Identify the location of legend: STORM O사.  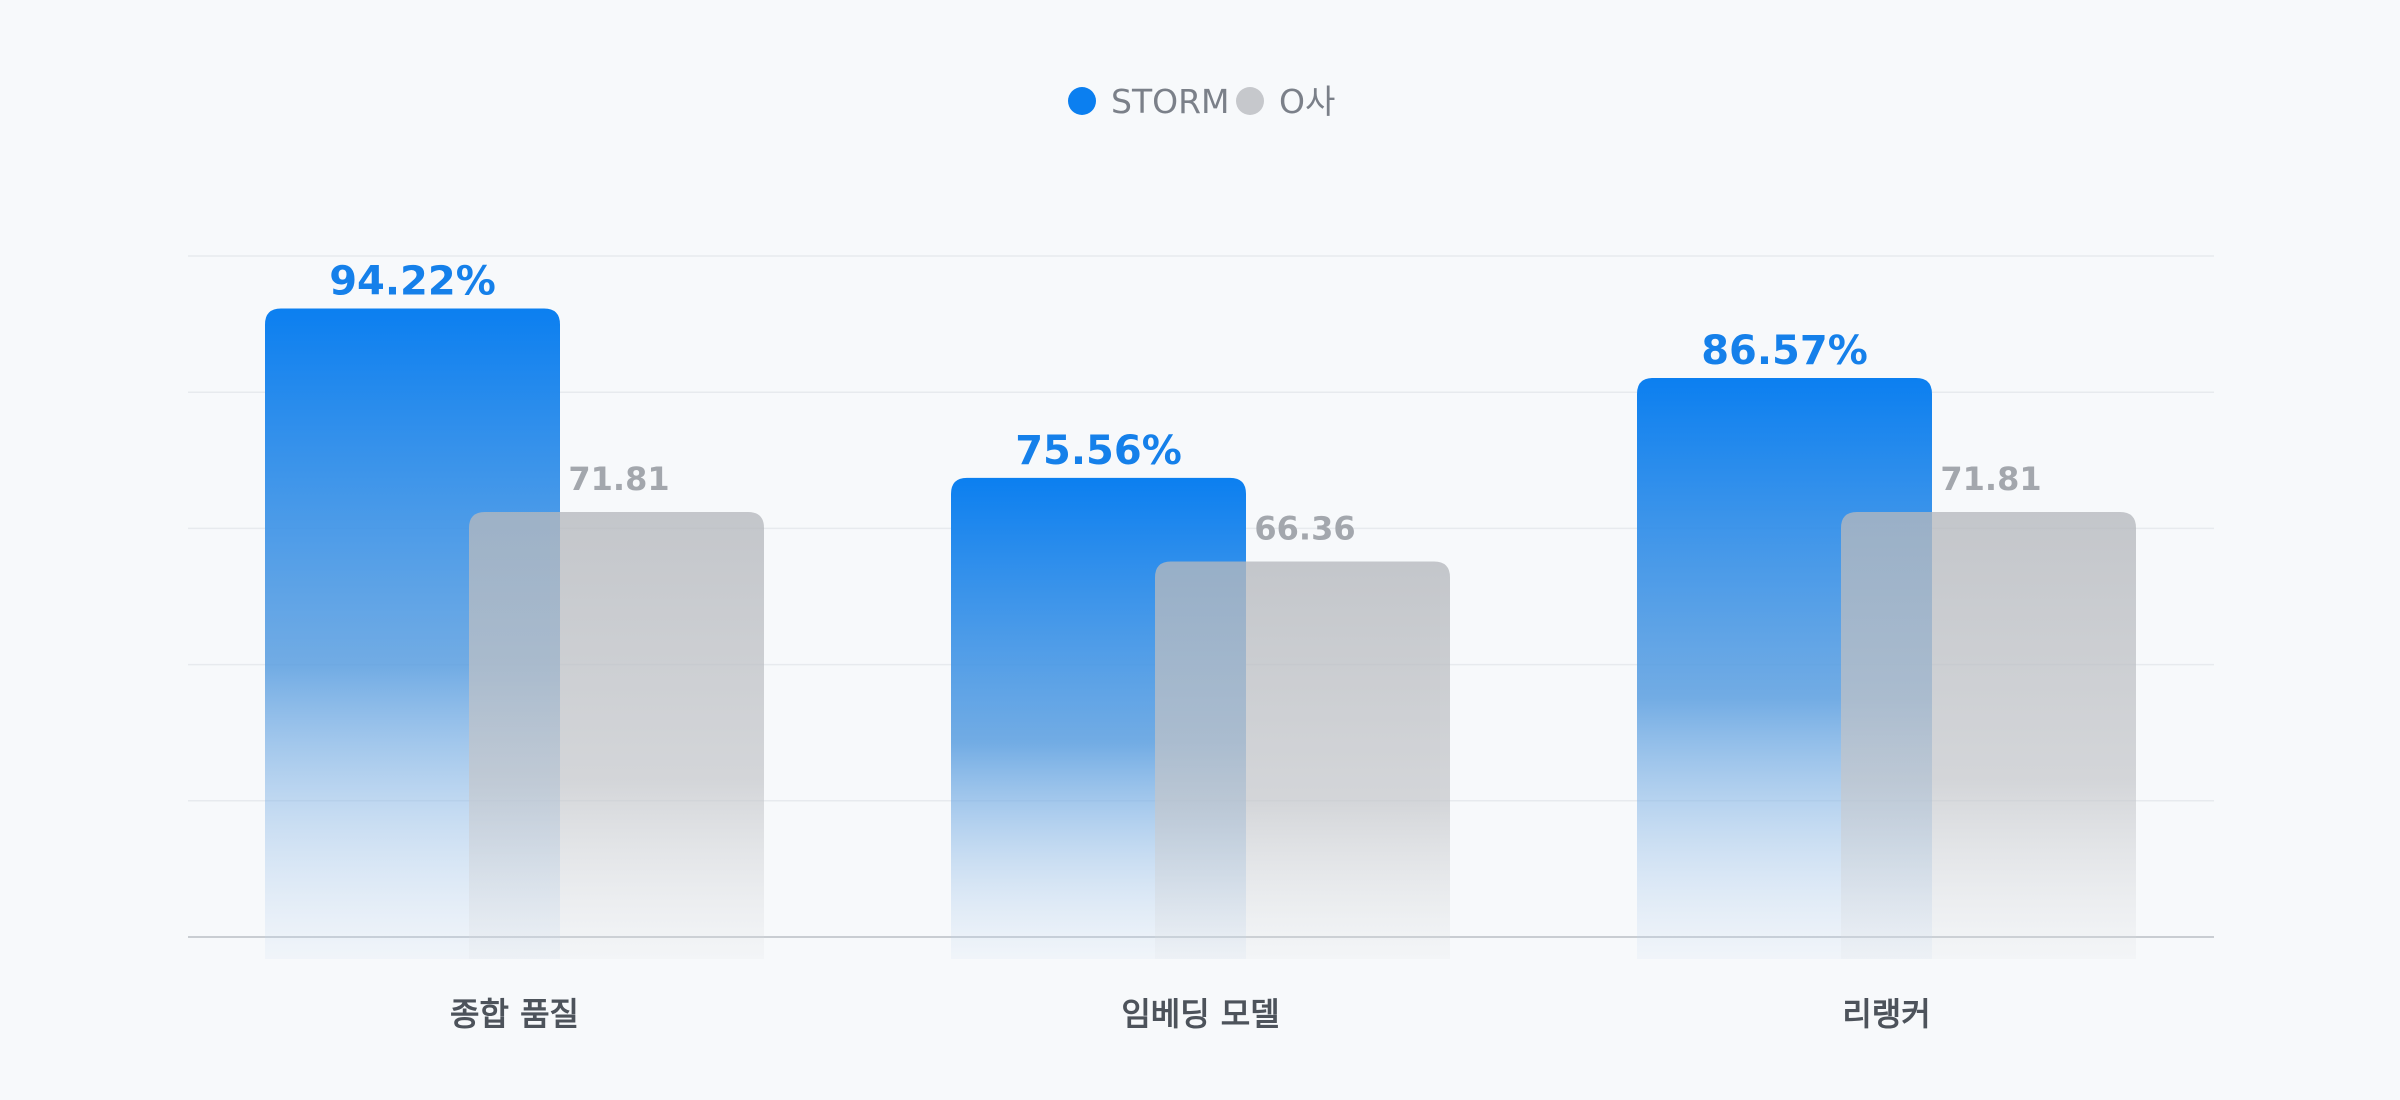
(1201, 101).